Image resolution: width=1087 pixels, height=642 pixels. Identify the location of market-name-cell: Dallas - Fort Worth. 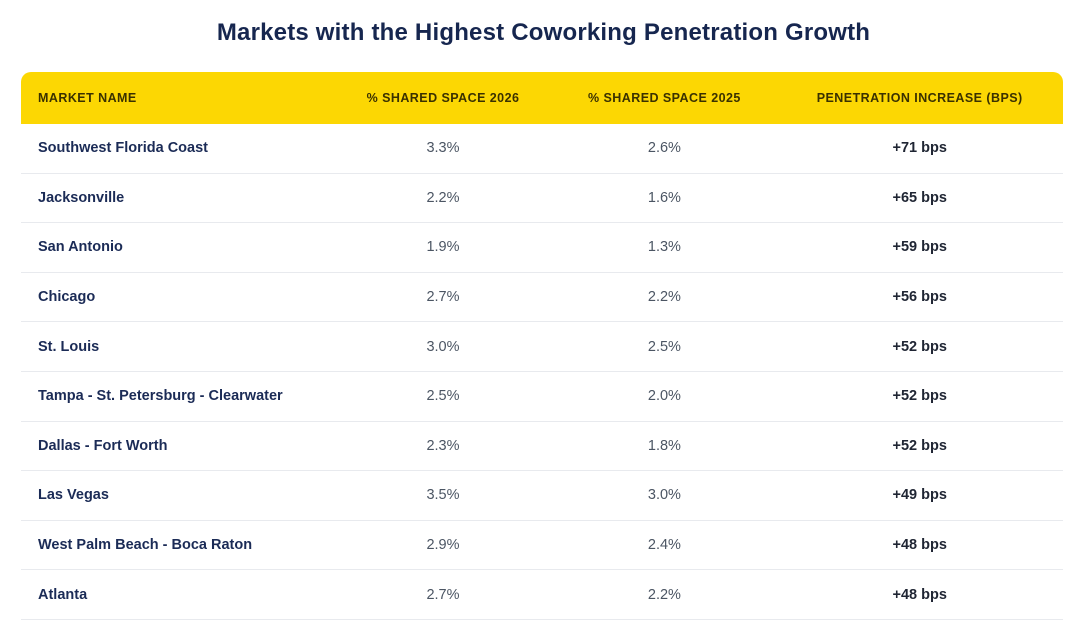
(177, 447).